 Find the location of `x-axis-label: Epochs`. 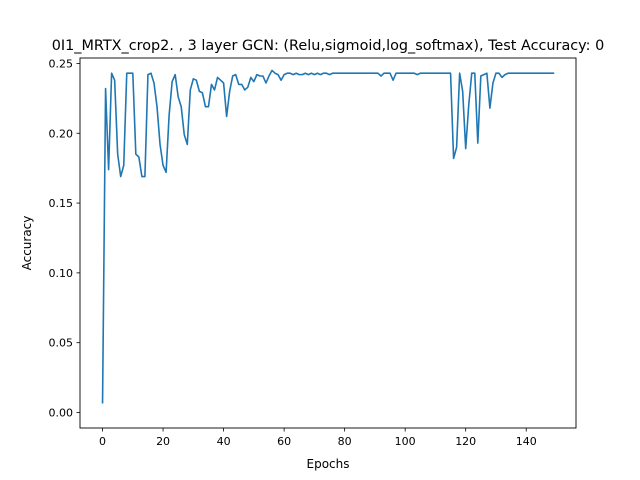

x-axis-label: Epochs is located at coordinates (328, 464).